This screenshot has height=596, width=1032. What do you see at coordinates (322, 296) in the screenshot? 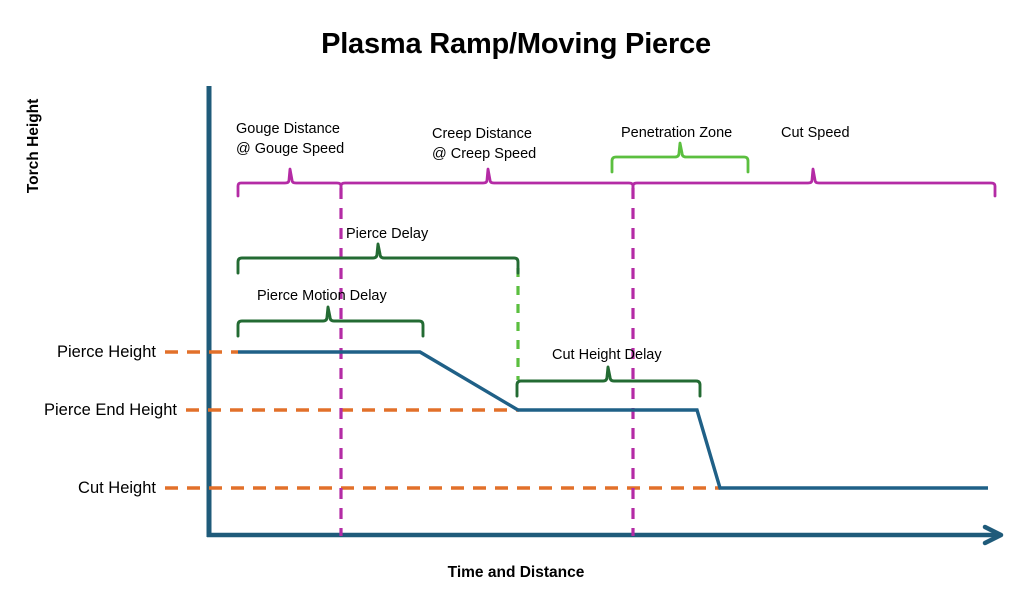
I see `pierce-motion-delay-label: Pierce Motion Delay` at bounding box center [322, 296].